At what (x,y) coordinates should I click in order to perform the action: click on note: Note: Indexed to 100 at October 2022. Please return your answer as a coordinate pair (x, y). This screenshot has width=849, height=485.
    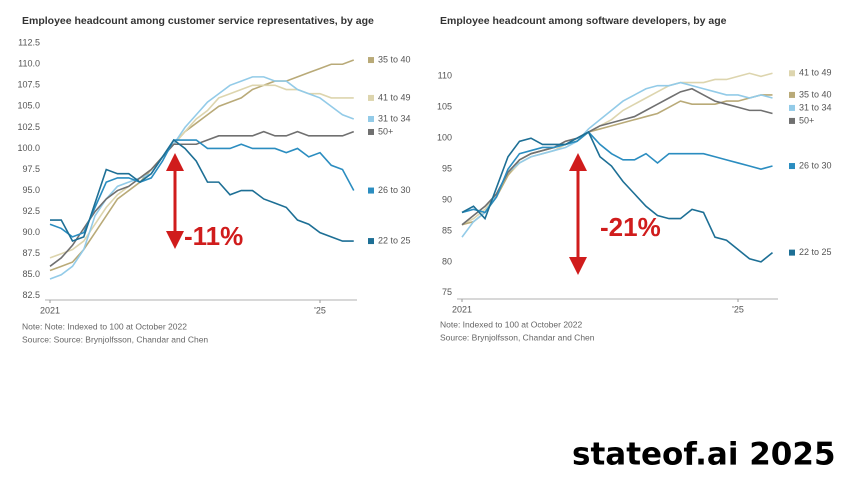
    Looking at the image, I should click on (511, 324).